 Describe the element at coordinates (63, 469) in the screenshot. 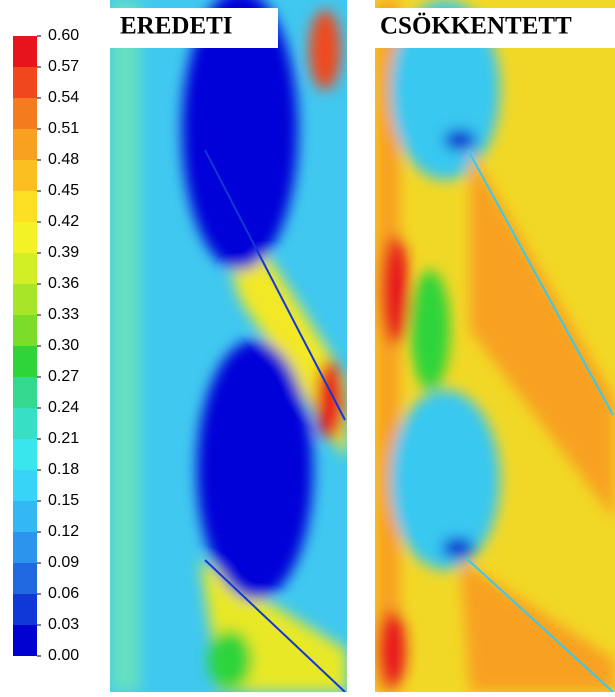

I see `colorbar-label: 0.18` at that location.